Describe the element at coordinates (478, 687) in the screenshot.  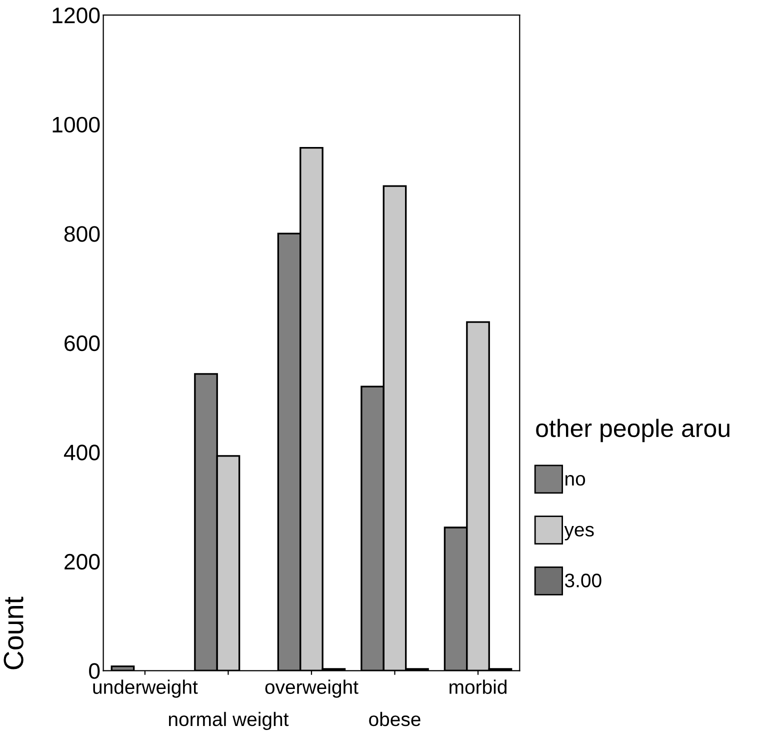
I see `x-tick-label: morbid` at that location.